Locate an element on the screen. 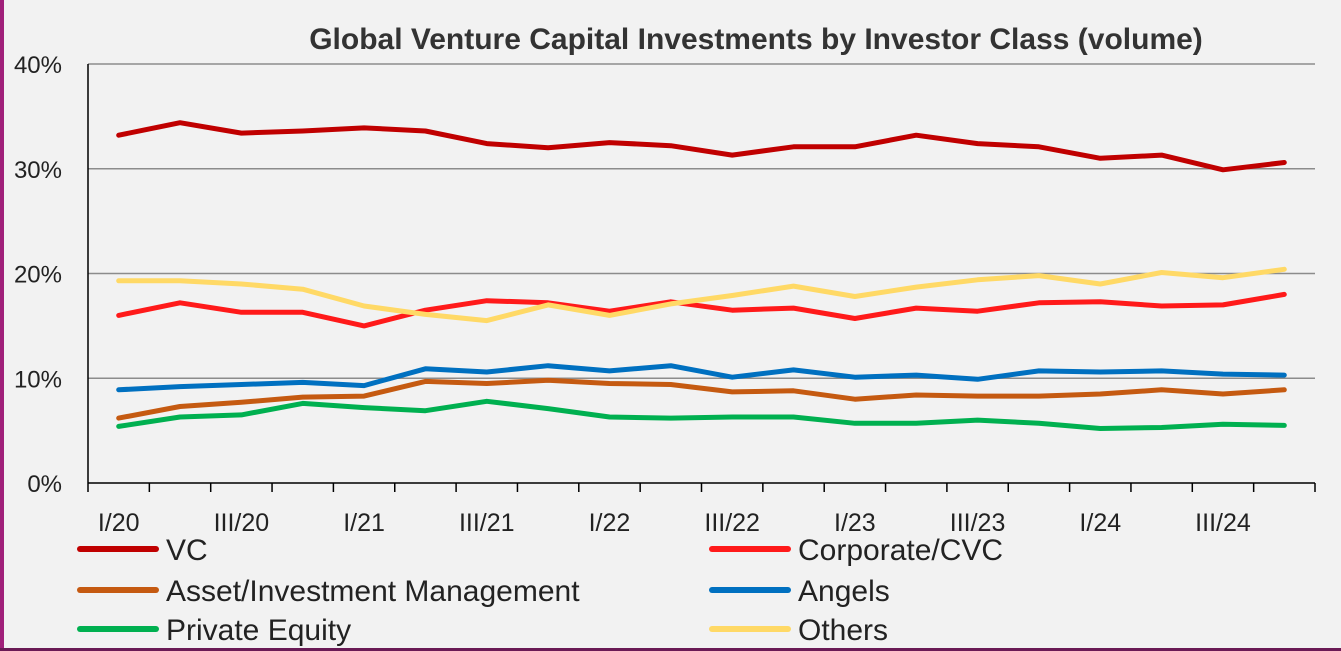 This screenshot has height=651, width=1341. series-line-vc is located at coordinates (701, 146).